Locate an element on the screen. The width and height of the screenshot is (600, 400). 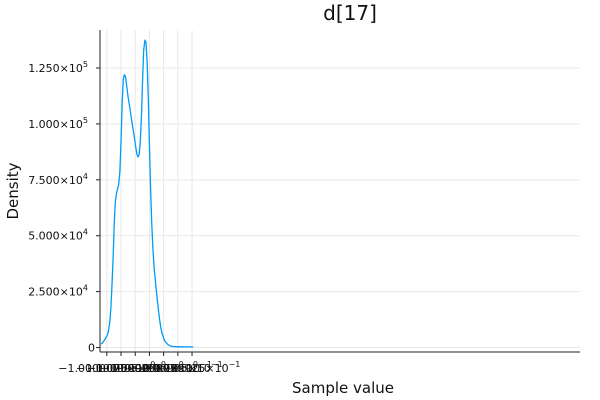
y-tick-label: 7.500×104 is located at coordinates (58, 179).